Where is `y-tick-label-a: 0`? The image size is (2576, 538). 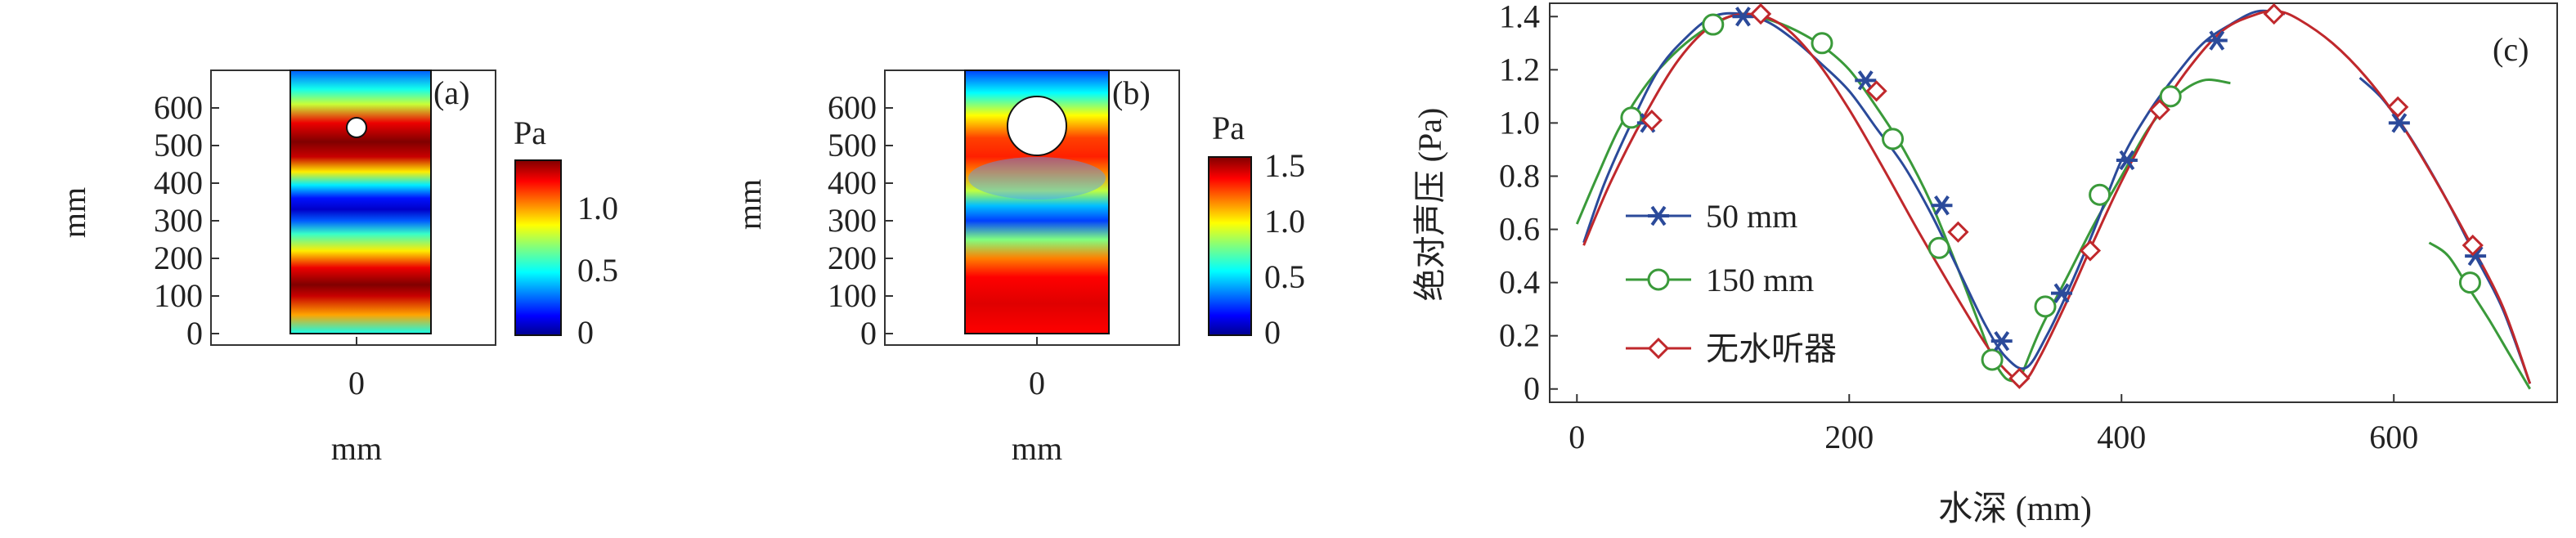
y-tick-label-a: 0 is located at coordinates (194, 333).